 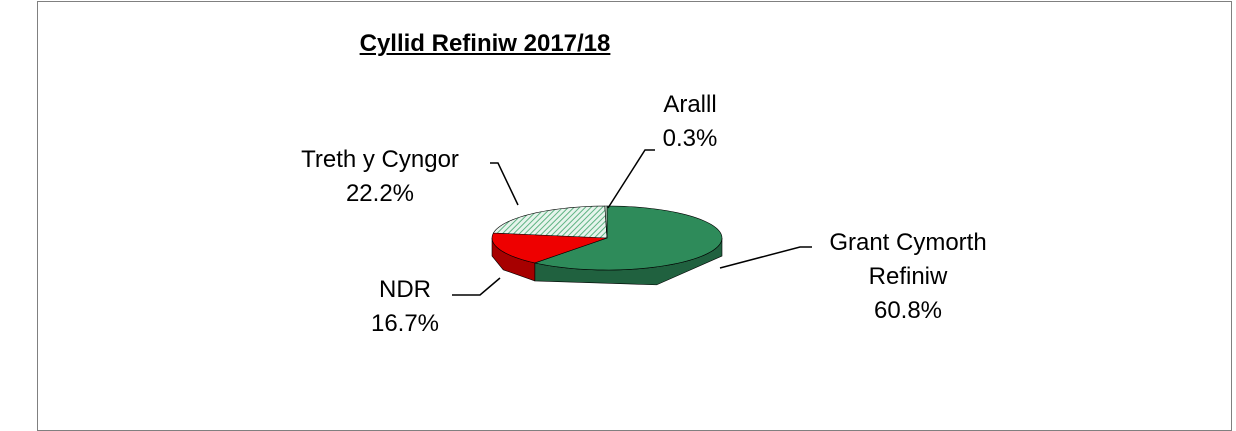 What do you see at coordinates (405, 307) in the screenshot?
I see `slice-label: NDR 16.7%` at bounding box center [405, 307].